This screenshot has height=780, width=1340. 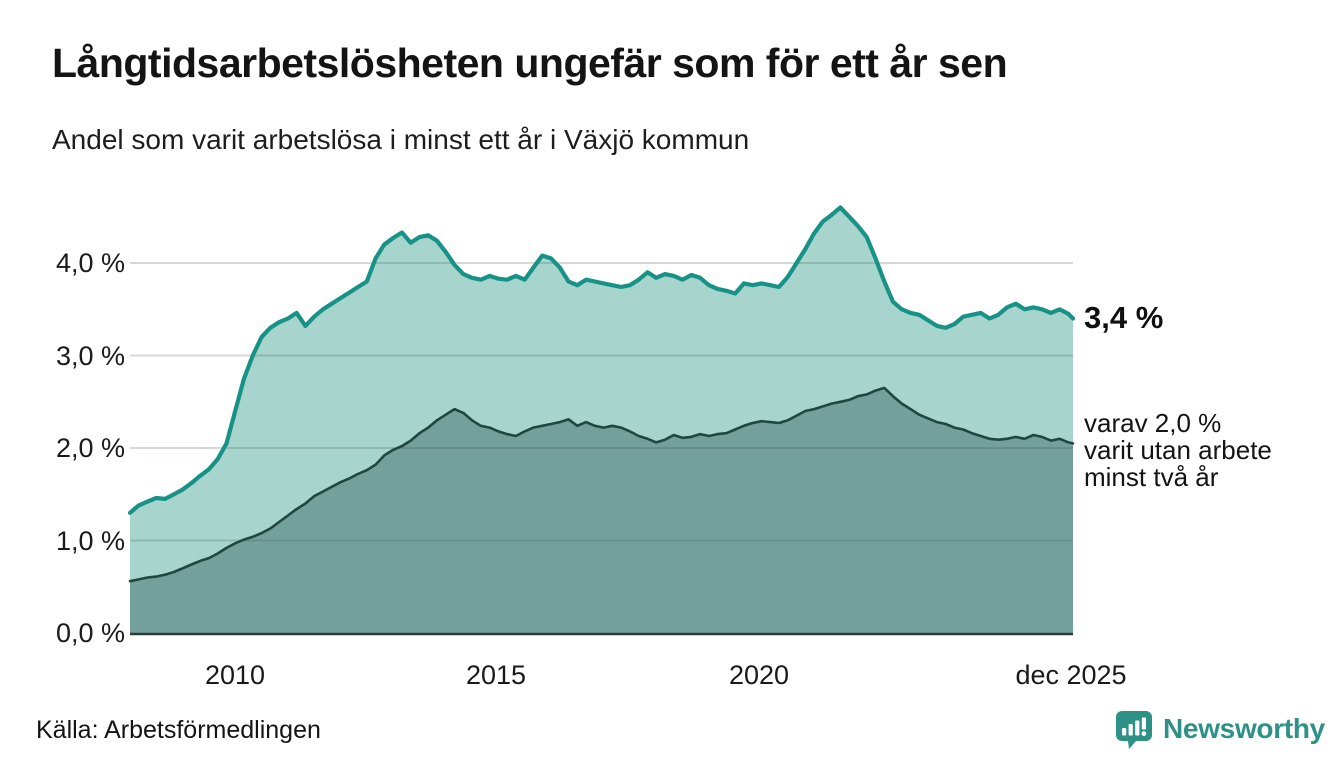 What do you see at coordinates (90, 356) in the screenshot?
I see `y-axis-tick: 3,0 %` at bounding box center [90, 356].